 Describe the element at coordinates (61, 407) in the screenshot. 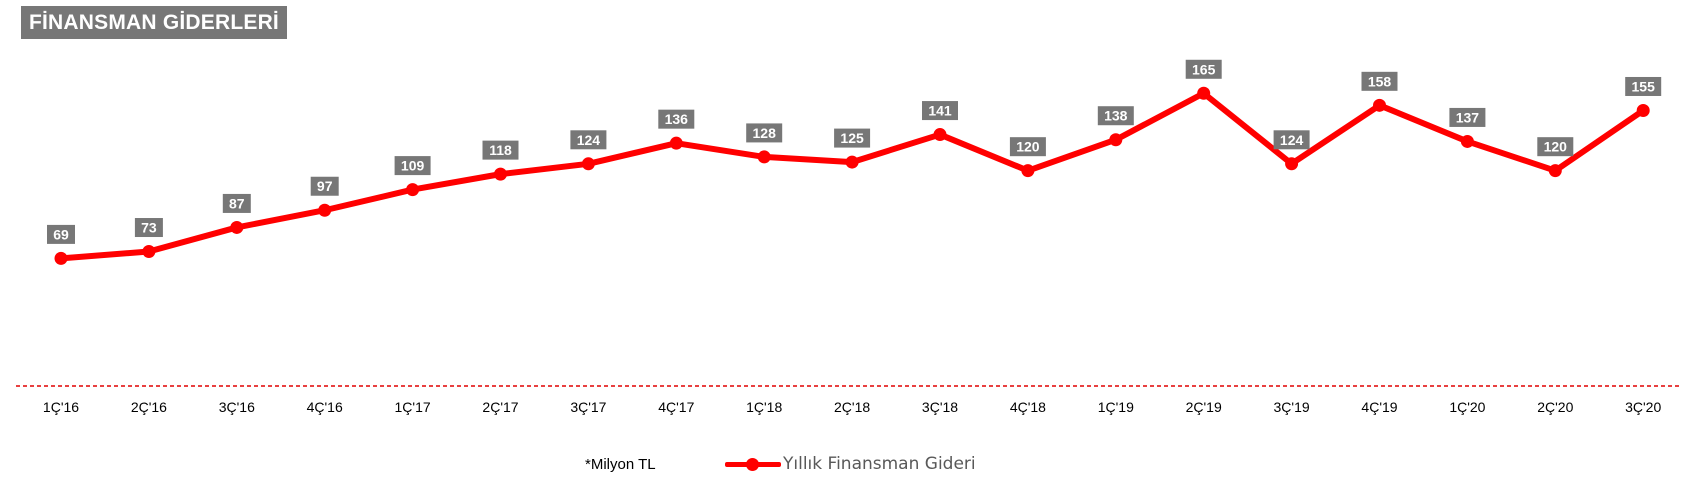

I see `x-tick-label: 1Ç'16` at that location.